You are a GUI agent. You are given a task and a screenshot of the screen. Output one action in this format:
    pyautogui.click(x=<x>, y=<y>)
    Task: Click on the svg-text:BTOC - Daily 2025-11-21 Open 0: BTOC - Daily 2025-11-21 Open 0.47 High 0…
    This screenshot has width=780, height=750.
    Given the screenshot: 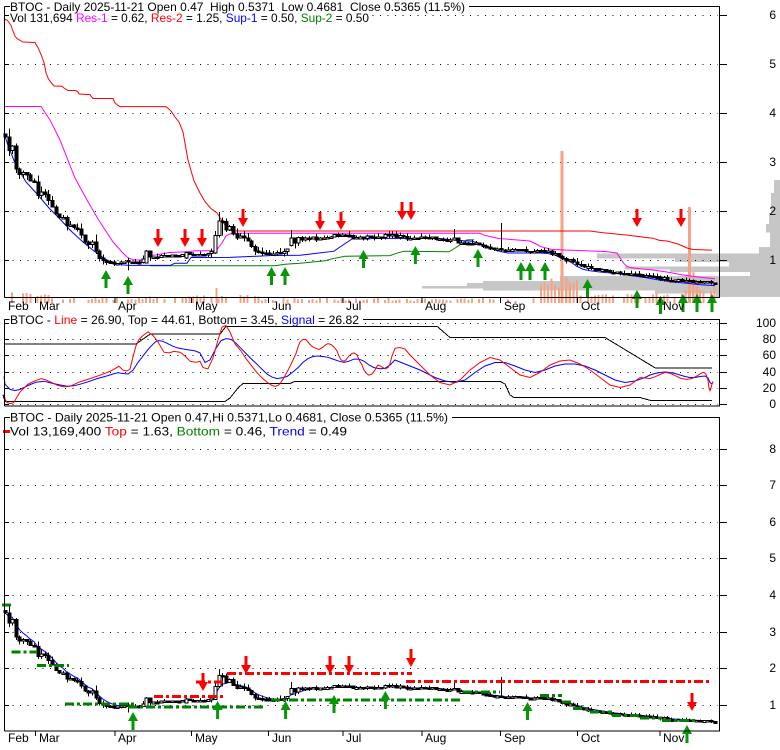 What is the action you would take?
    pyautogui.click(x=237, y=7)
    